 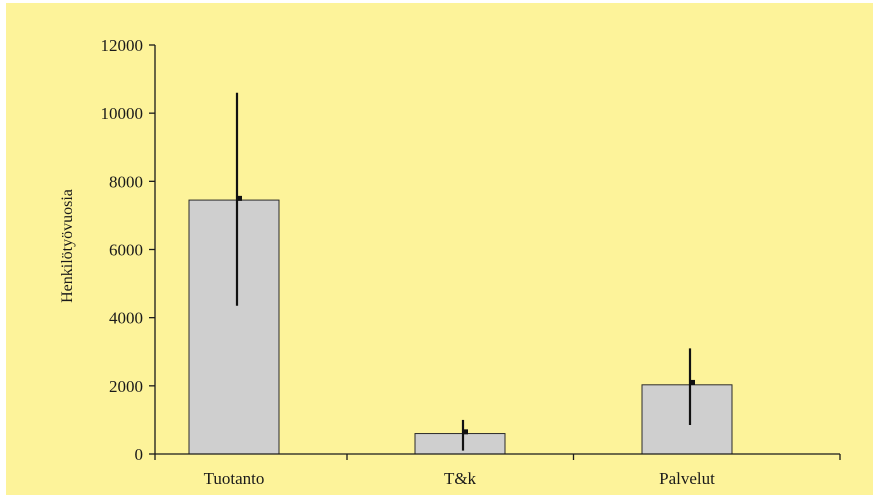 What do you see at coordinates (687, 478) in the screenshot?
I see `x-tick-label-2: Palvelut` at bounding box center [687, 478].